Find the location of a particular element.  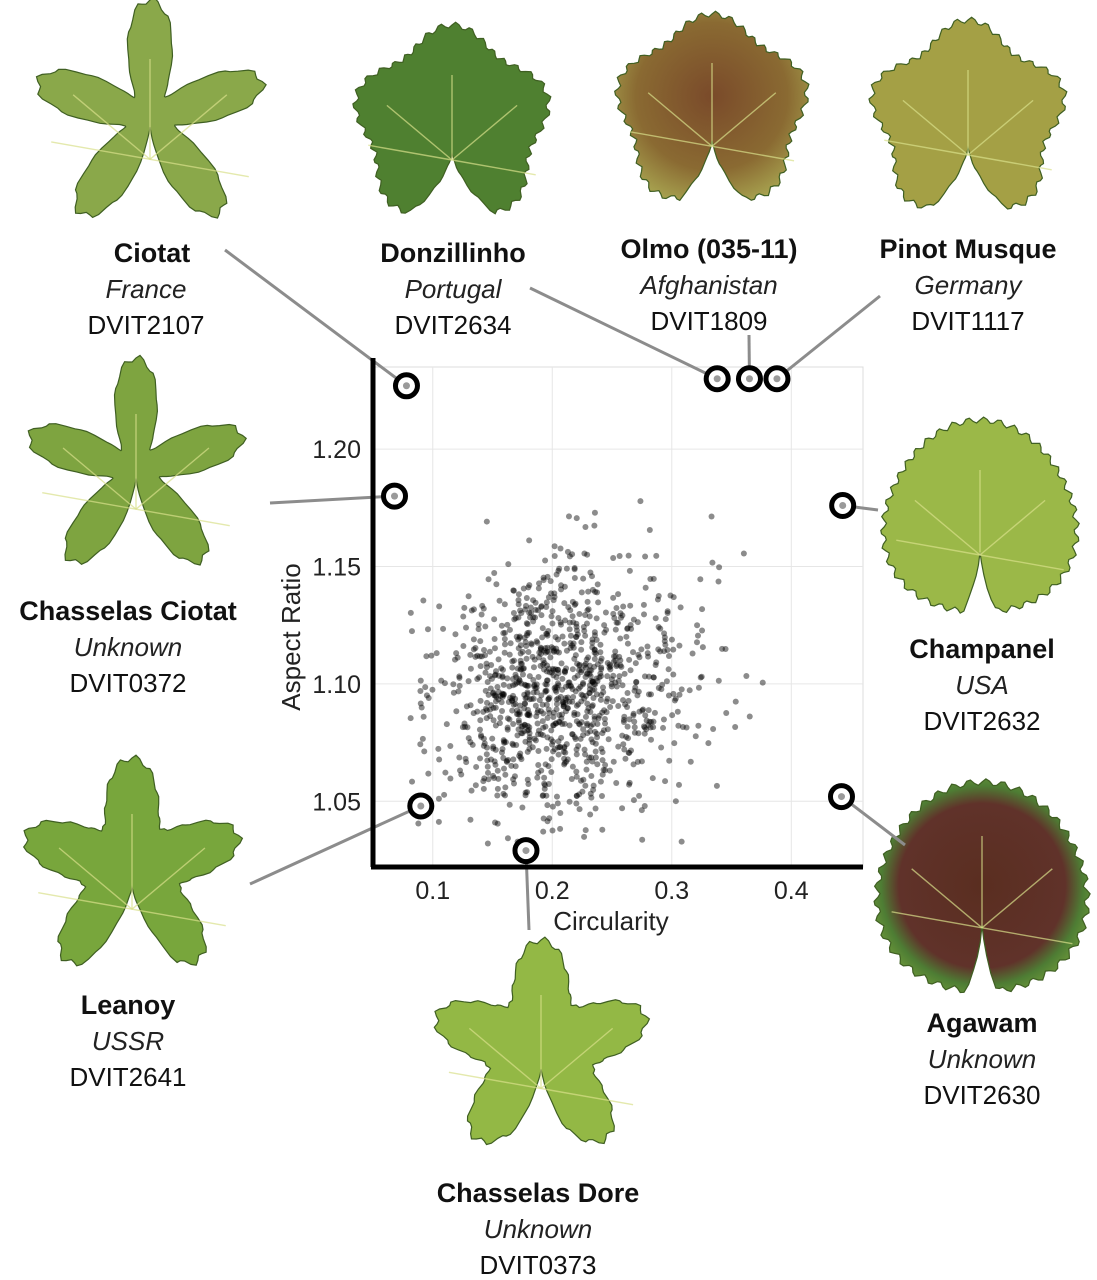

label-agawam: Agawam Unknown DVIT2630 is located at coordinates (981, 1059).